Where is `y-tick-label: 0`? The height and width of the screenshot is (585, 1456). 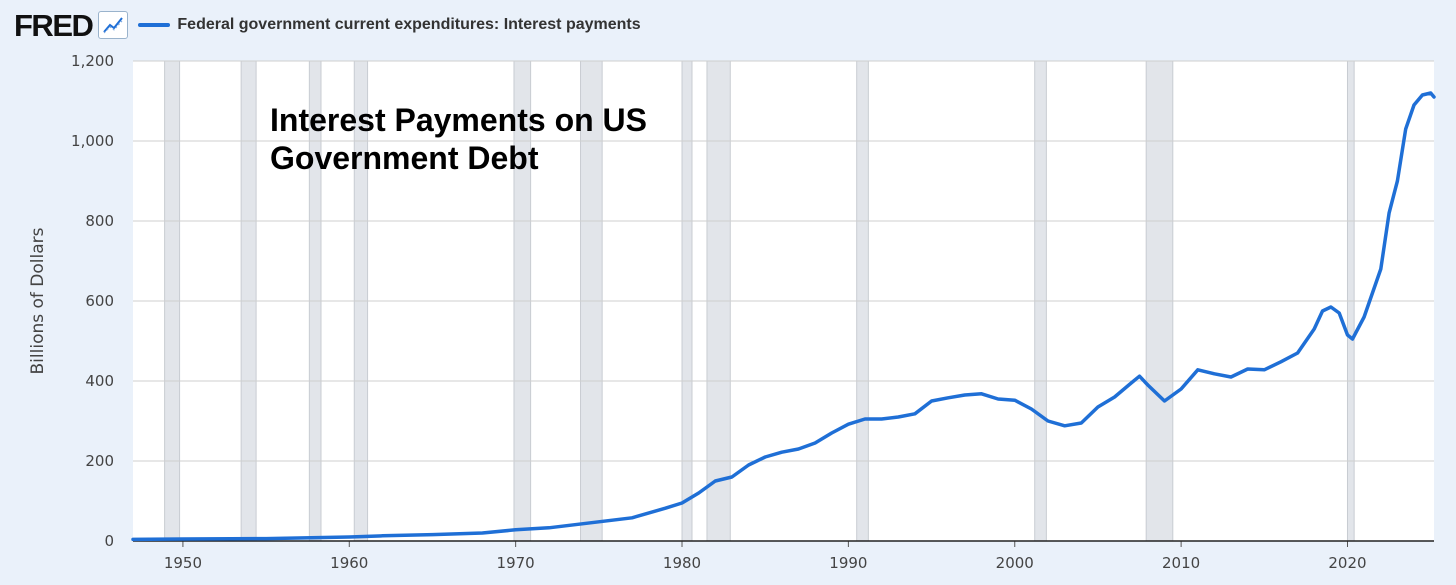 y-tick-label: 0 is located at coordinates (109, 541).